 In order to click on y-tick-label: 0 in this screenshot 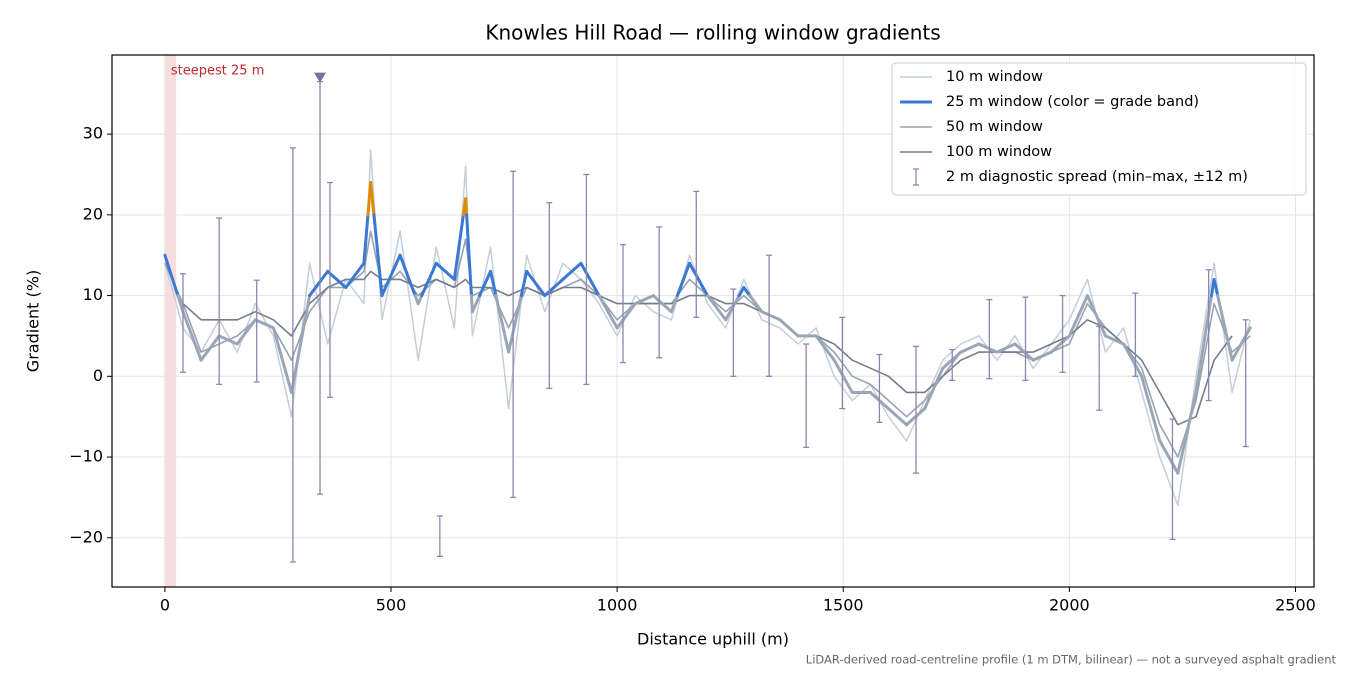, I will do `click(98, 375)`.